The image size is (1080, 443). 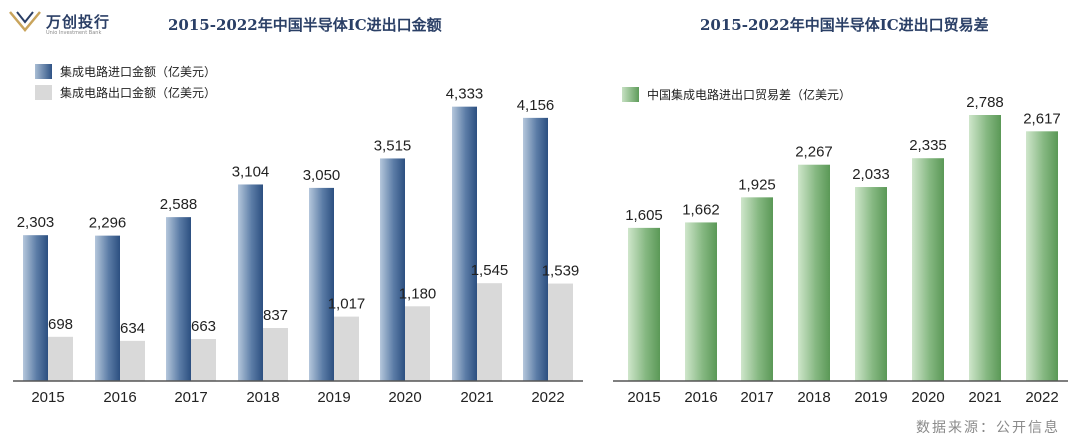 What do you see at coordinates (392, 269) in the screenshot?
I see `bar-import-2020` at bounding box center [392, 269].